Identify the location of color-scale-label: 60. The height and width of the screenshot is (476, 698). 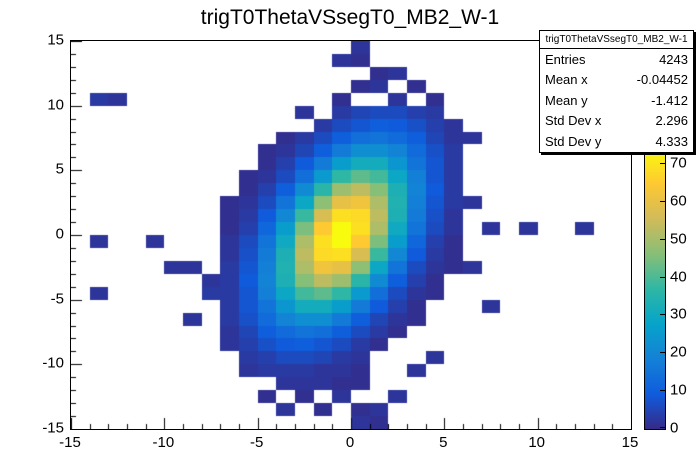
(678, 201).